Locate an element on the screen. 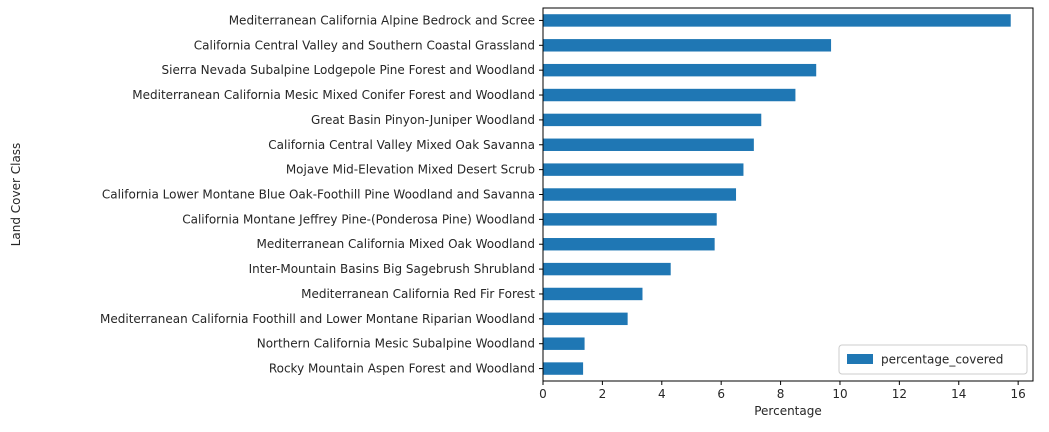  y-axis-label: Land Cover Class is located at coordinates (16, 195).